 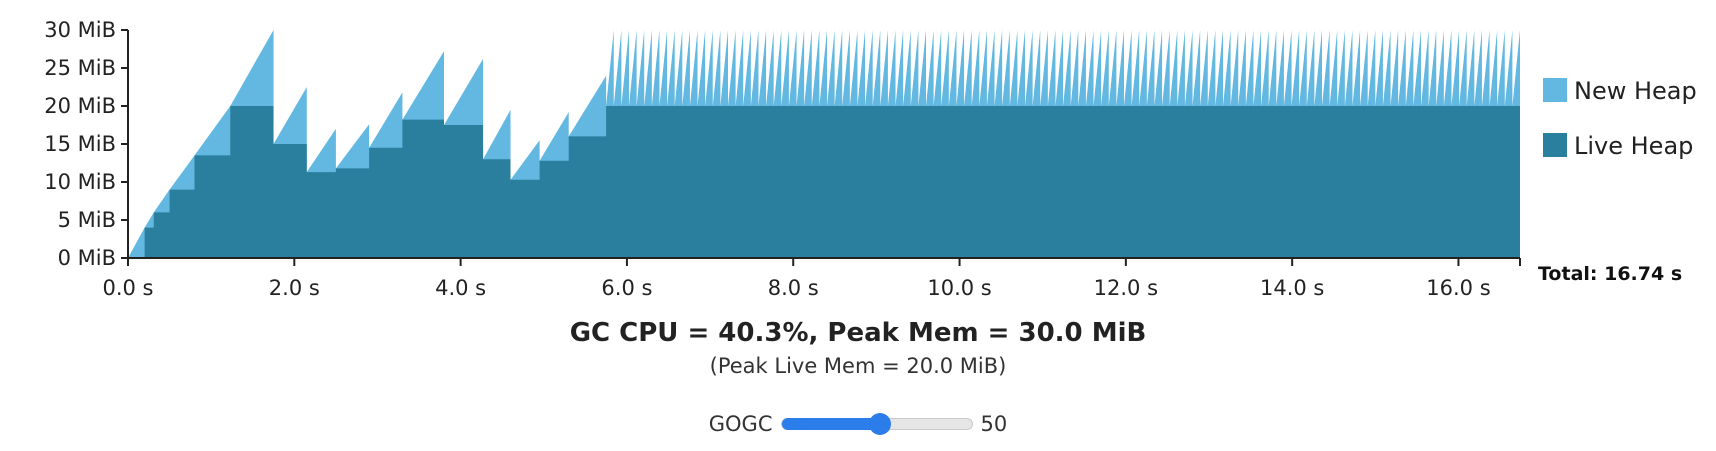 I want to click on y-tick-label: 0 MiB, so click(x=87, y=258).